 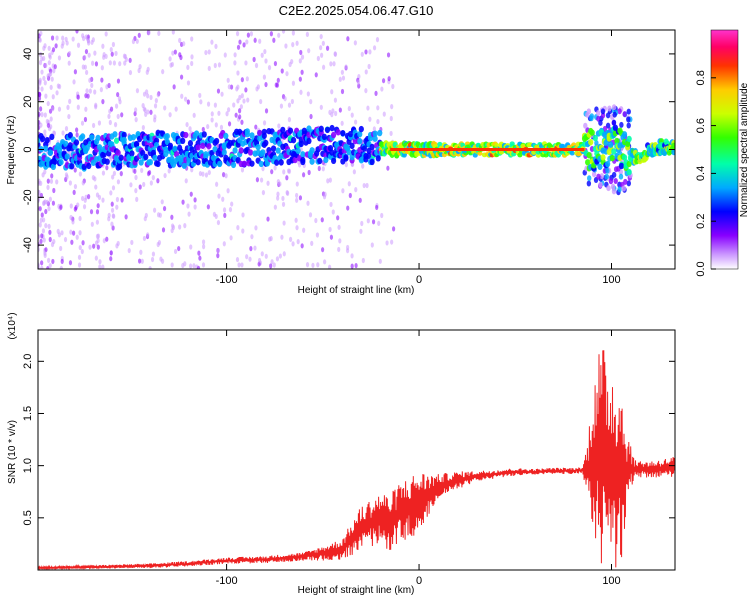 What do you see at coordinates (28, 197) in the screenshot?
I see `spectrogram-ytick-label: -20` at bounding box center [28, 197].